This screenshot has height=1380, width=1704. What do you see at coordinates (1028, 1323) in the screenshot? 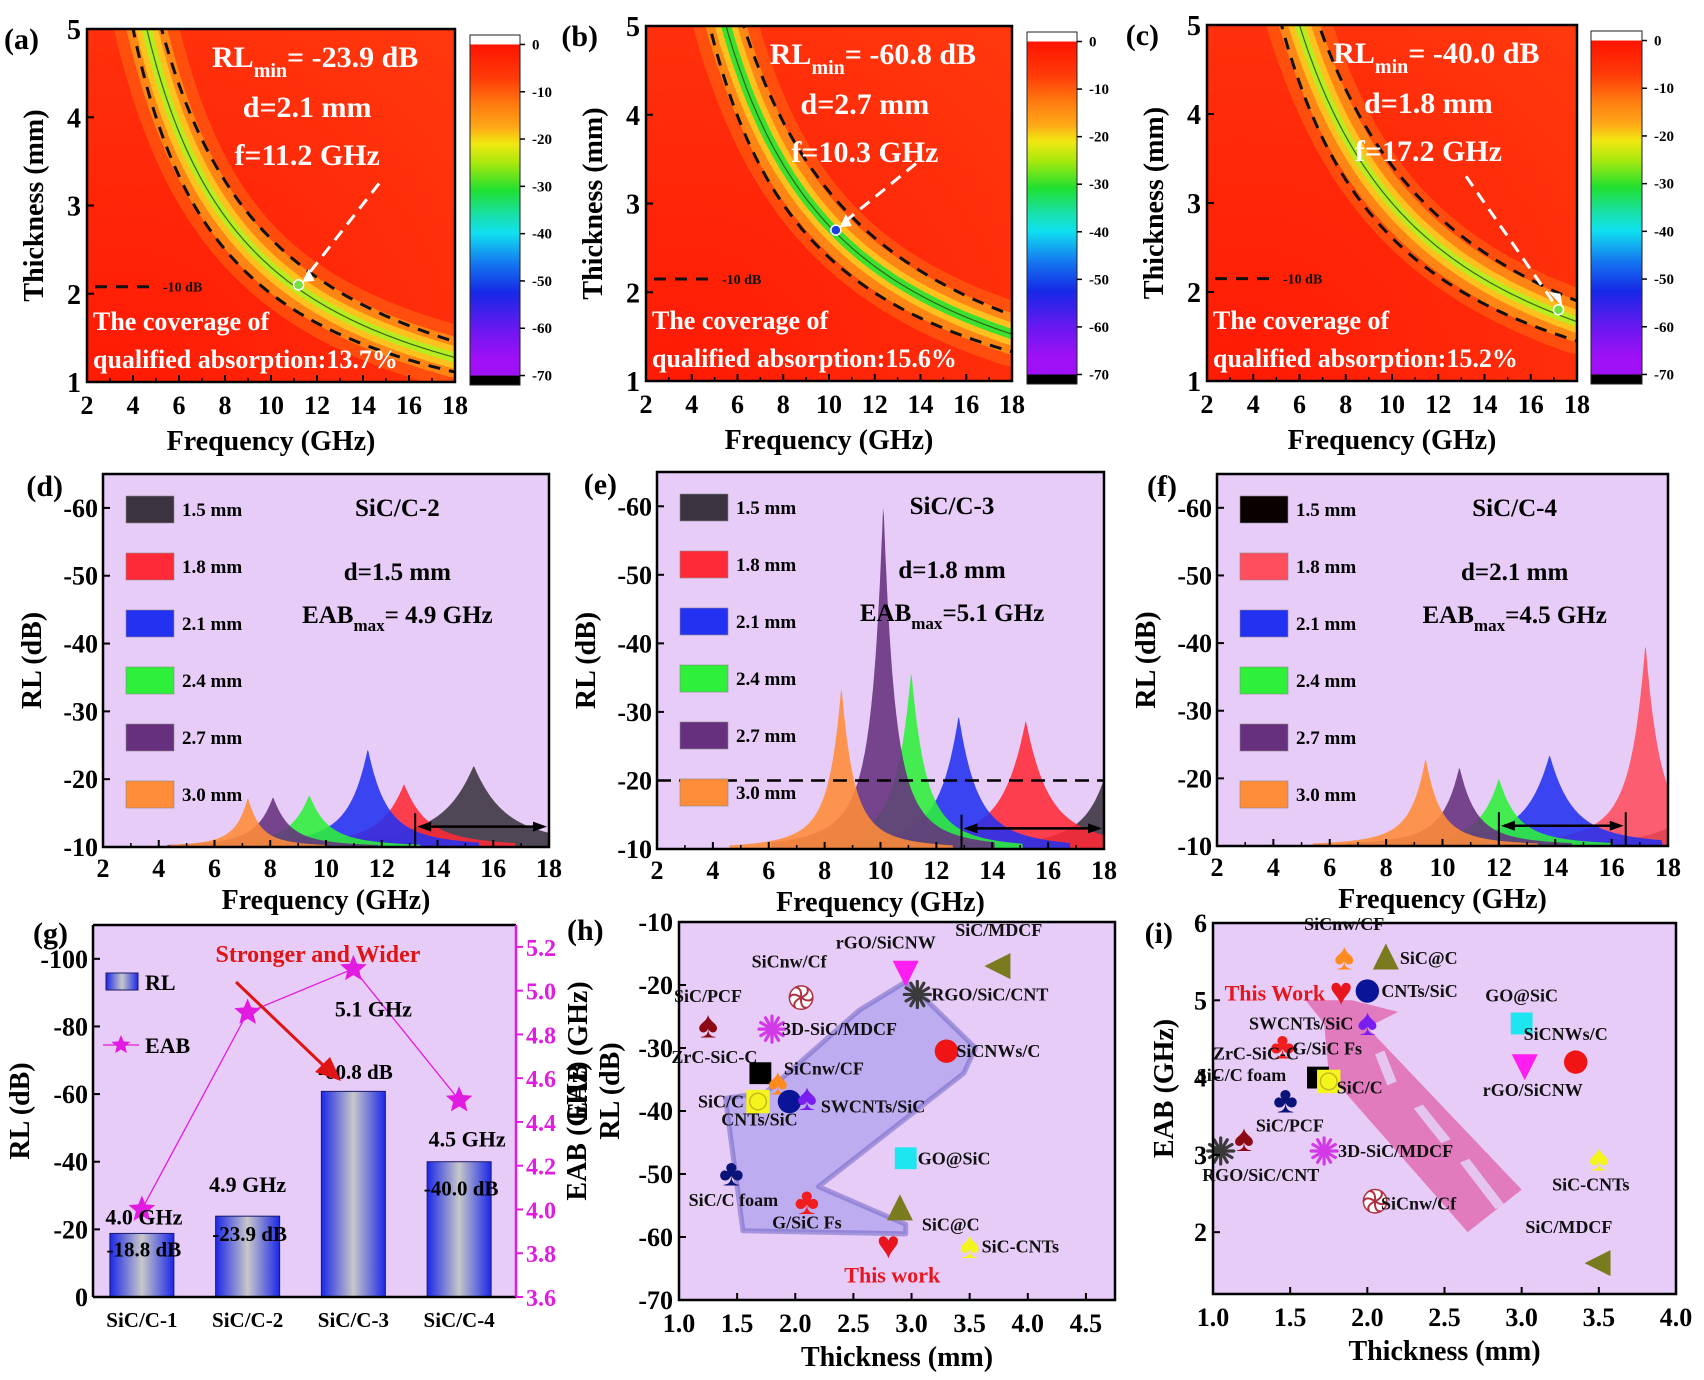
I see `x-tick-label: 4.0` at bounding box center [1028, 1323].